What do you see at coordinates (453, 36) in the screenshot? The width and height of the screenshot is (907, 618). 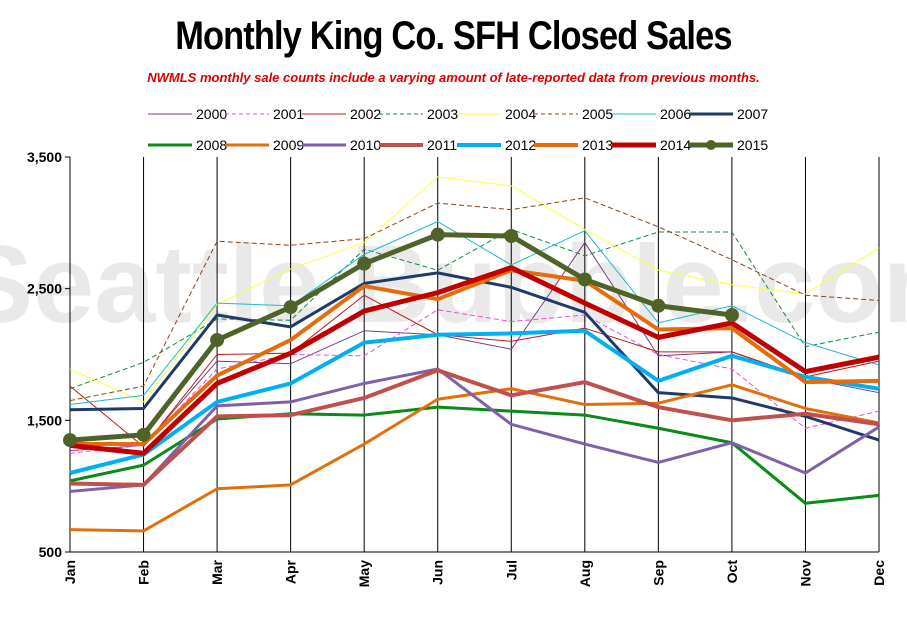 I see `chart-title: Monthly King Co. SFH Closed Sales` at bounding box center [453, 36].